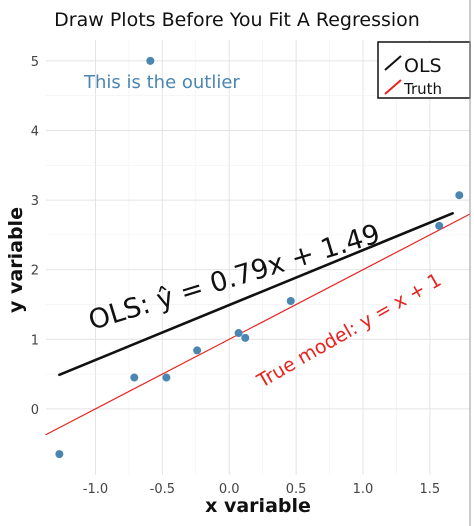 This screenshot has height=526, width=474. I want to click on y-tick-labels: 0 1 2 3 4 5, so click(35, 236).